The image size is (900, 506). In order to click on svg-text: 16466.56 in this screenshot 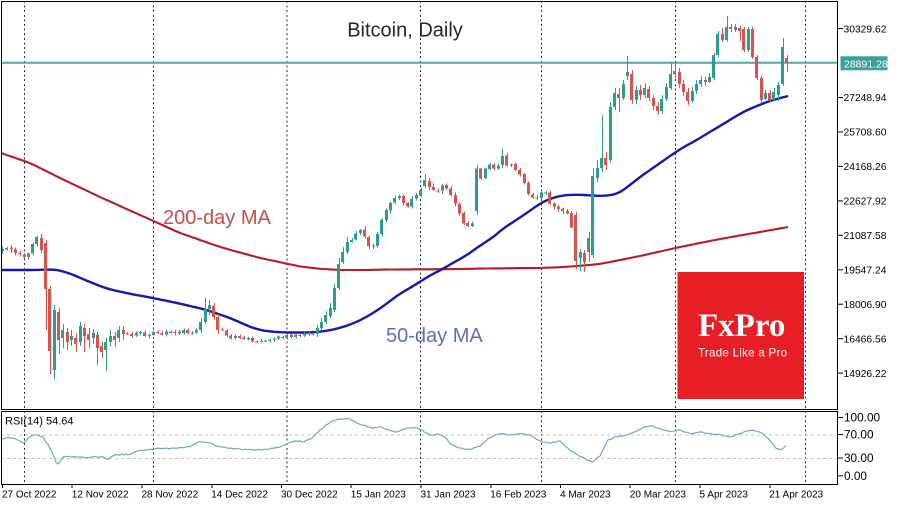, I will do `click(865, 339)`.